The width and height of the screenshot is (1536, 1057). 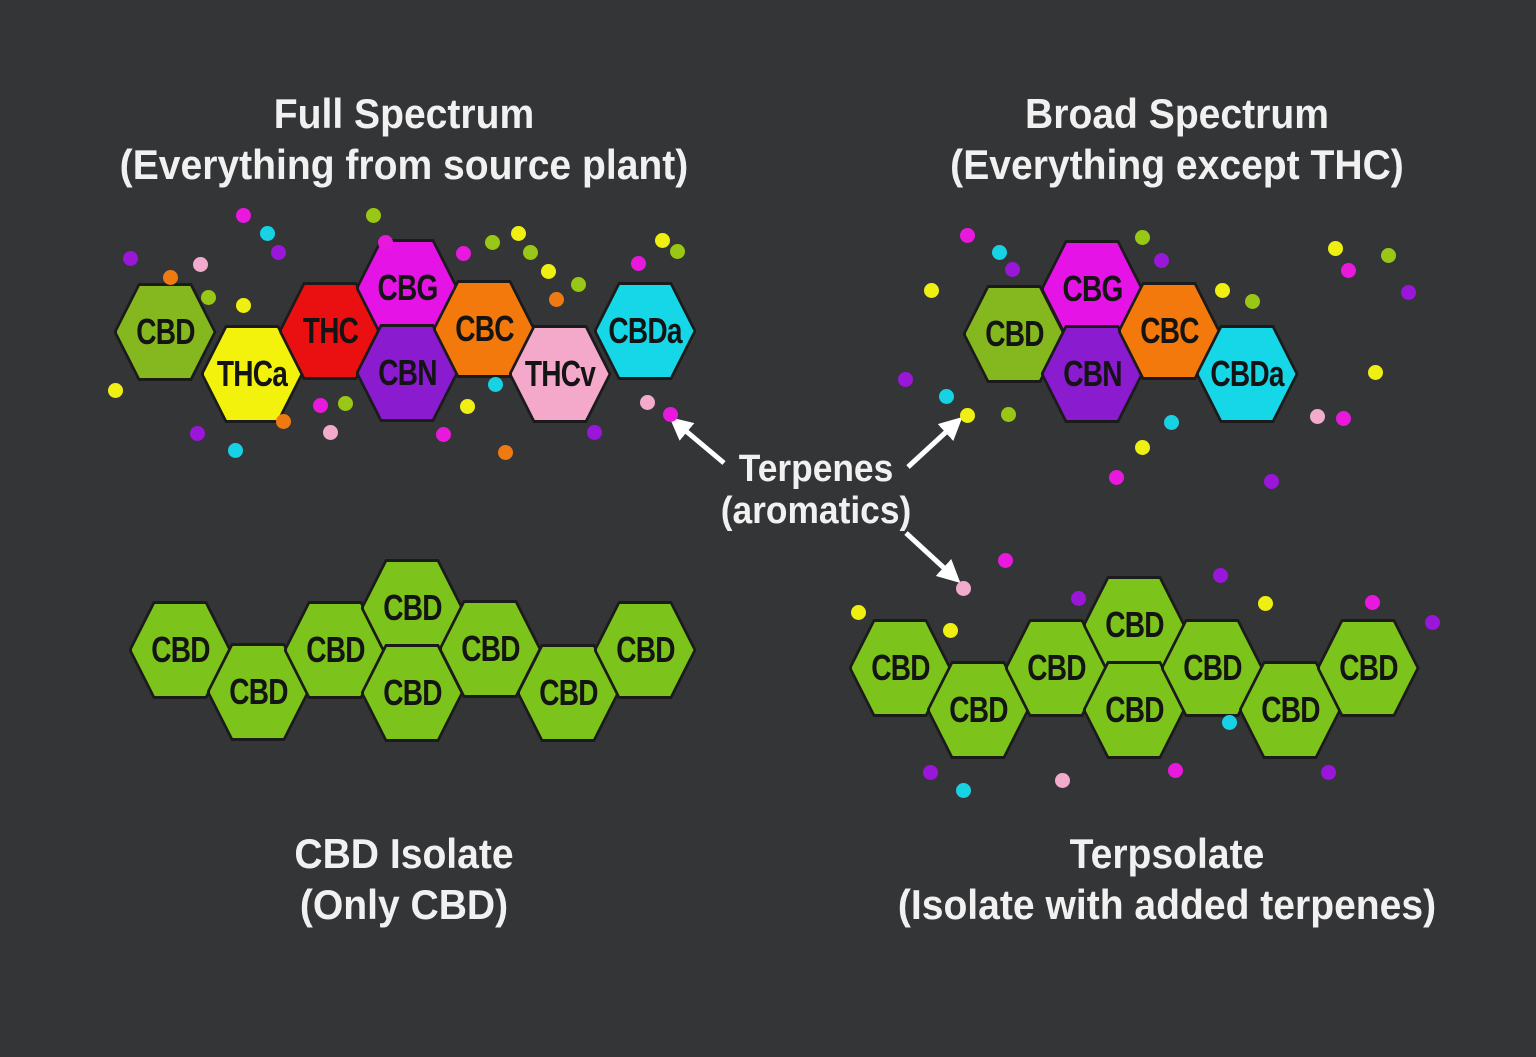 I want to click on terpenes-label-line1: Terpenes, so click(x=816, y=469).